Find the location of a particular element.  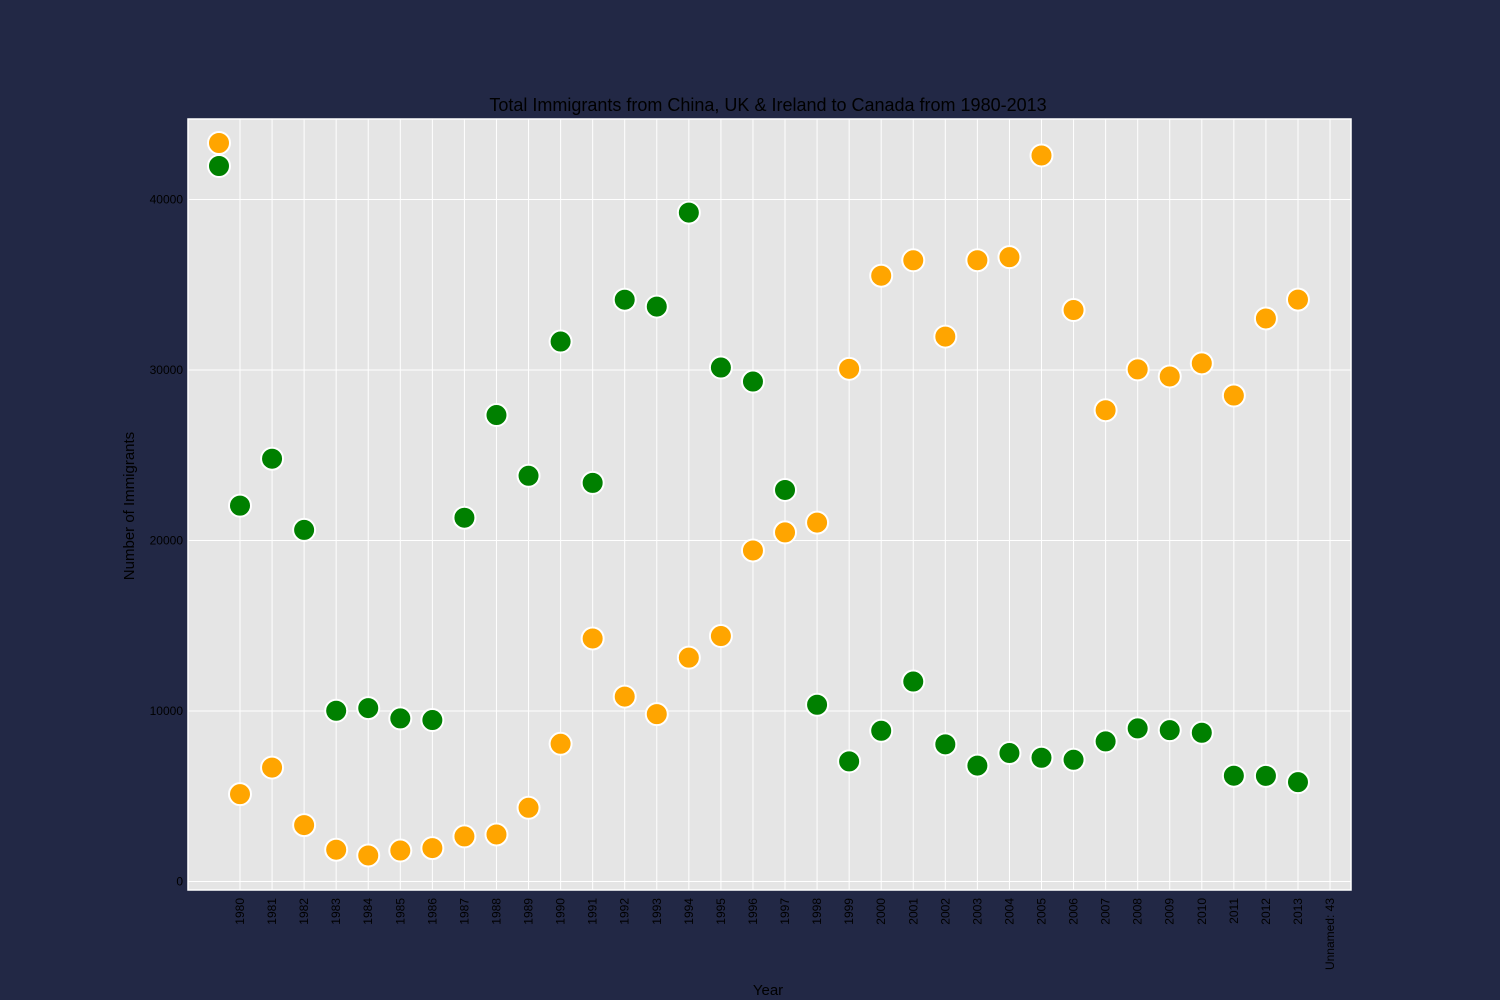

x-tick-label: 2008 is located at coordinates (1138, 911).